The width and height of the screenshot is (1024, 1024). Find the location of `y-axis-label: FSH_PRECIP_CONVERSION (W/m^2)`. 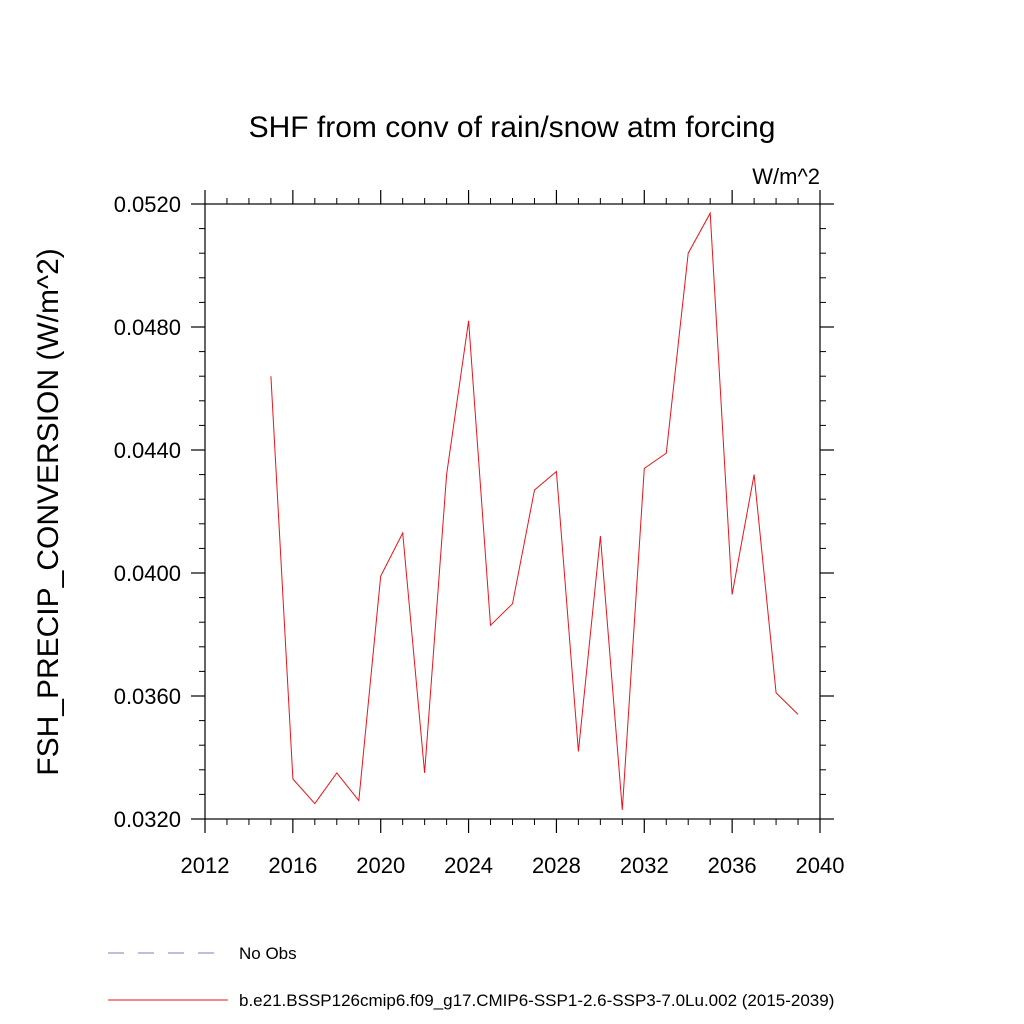

y-axis-label: FSH_PRECIP_CONVERSION (W/m^2) is located at coordinates (48, 511).